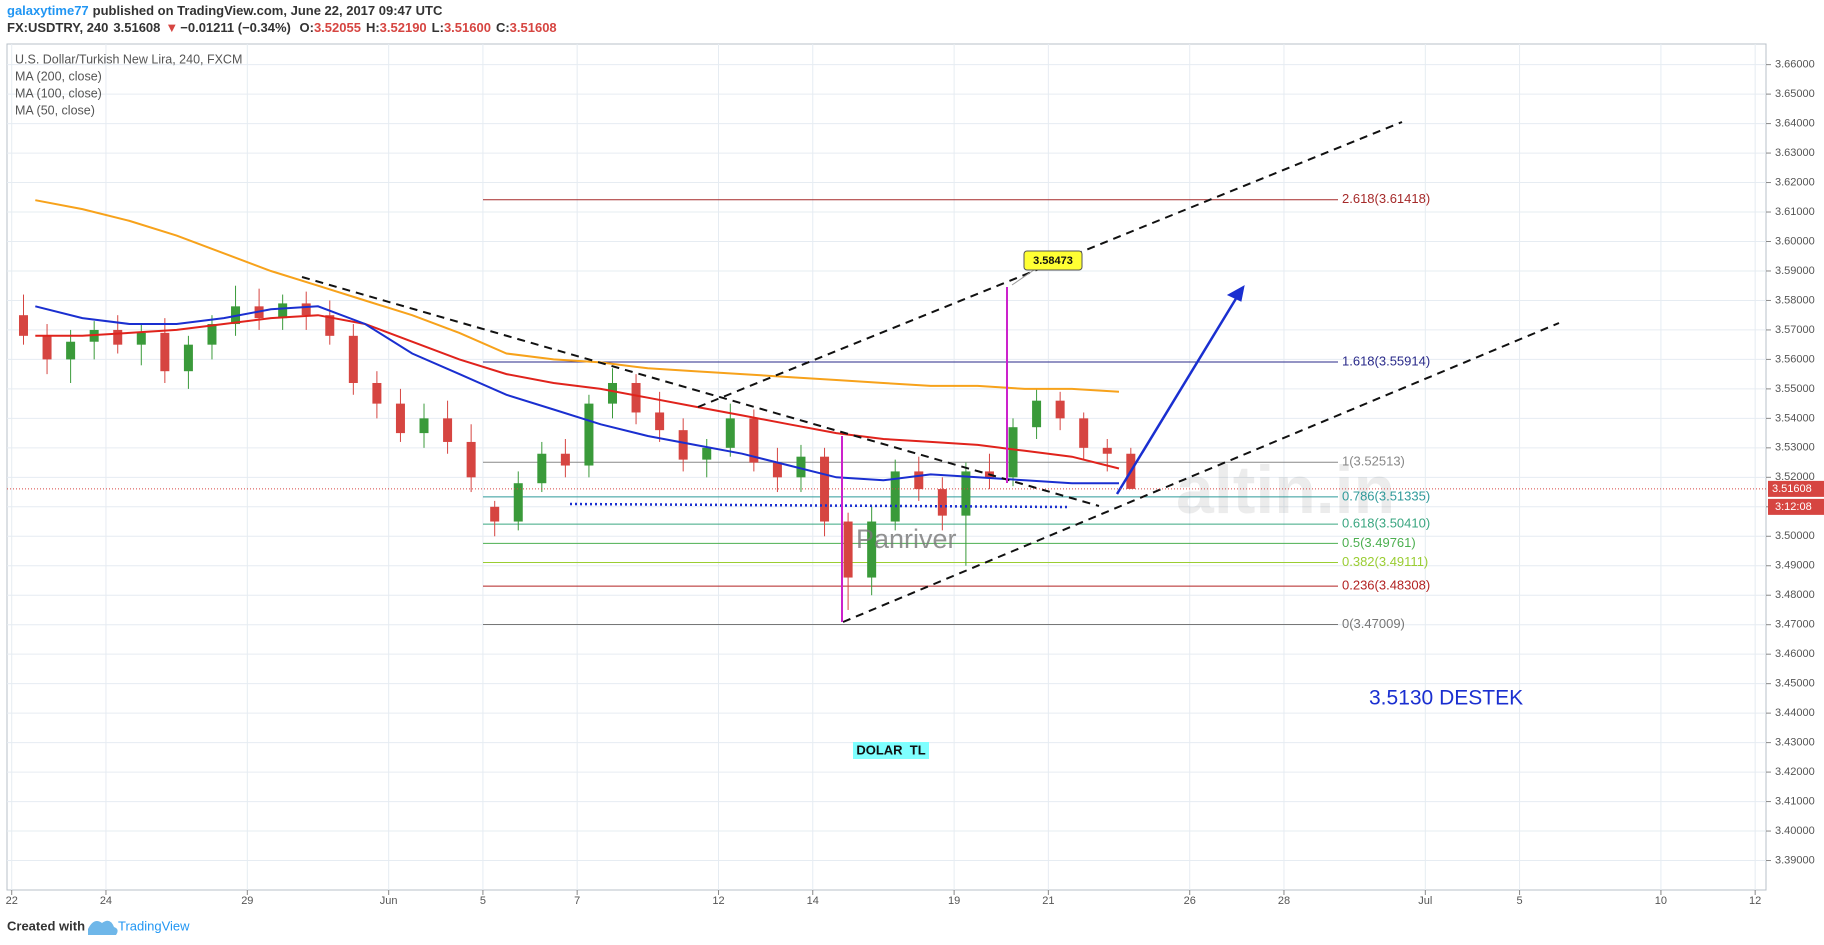  I want to click on x-tick-label: 12, so click(718, 901).